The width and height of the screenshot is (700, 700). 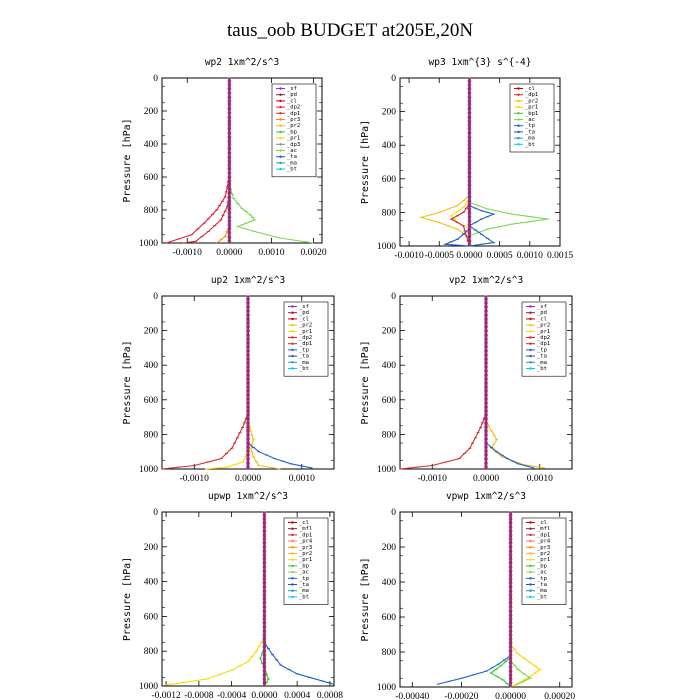 I want to click on plot-title: upwp 1xm^2/s^3, so click(x=248, y=496).